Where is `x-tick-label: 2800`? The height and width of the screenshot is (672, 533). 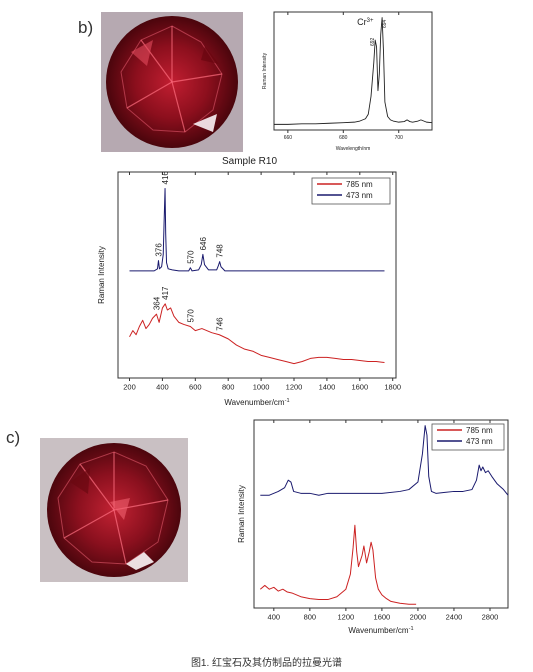
x-tick-label: 2800 is located at coordinates (490, 617).